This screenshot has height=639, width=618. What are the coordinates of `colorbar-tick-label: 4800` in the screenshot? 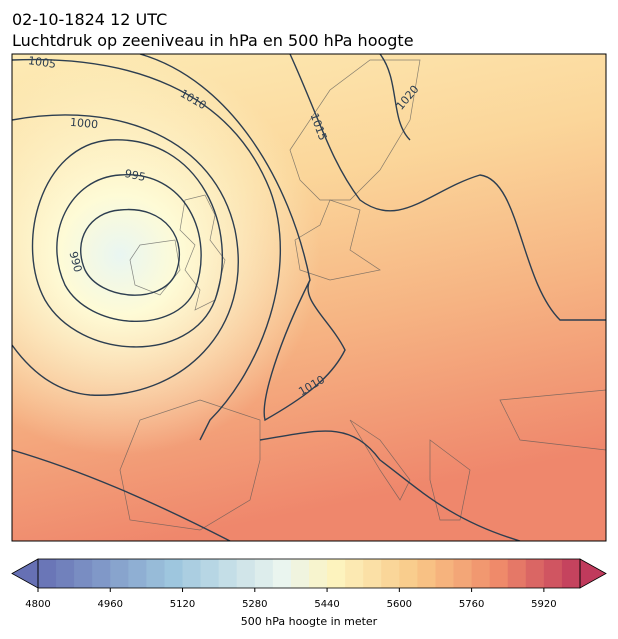 It's located at (37, 604).